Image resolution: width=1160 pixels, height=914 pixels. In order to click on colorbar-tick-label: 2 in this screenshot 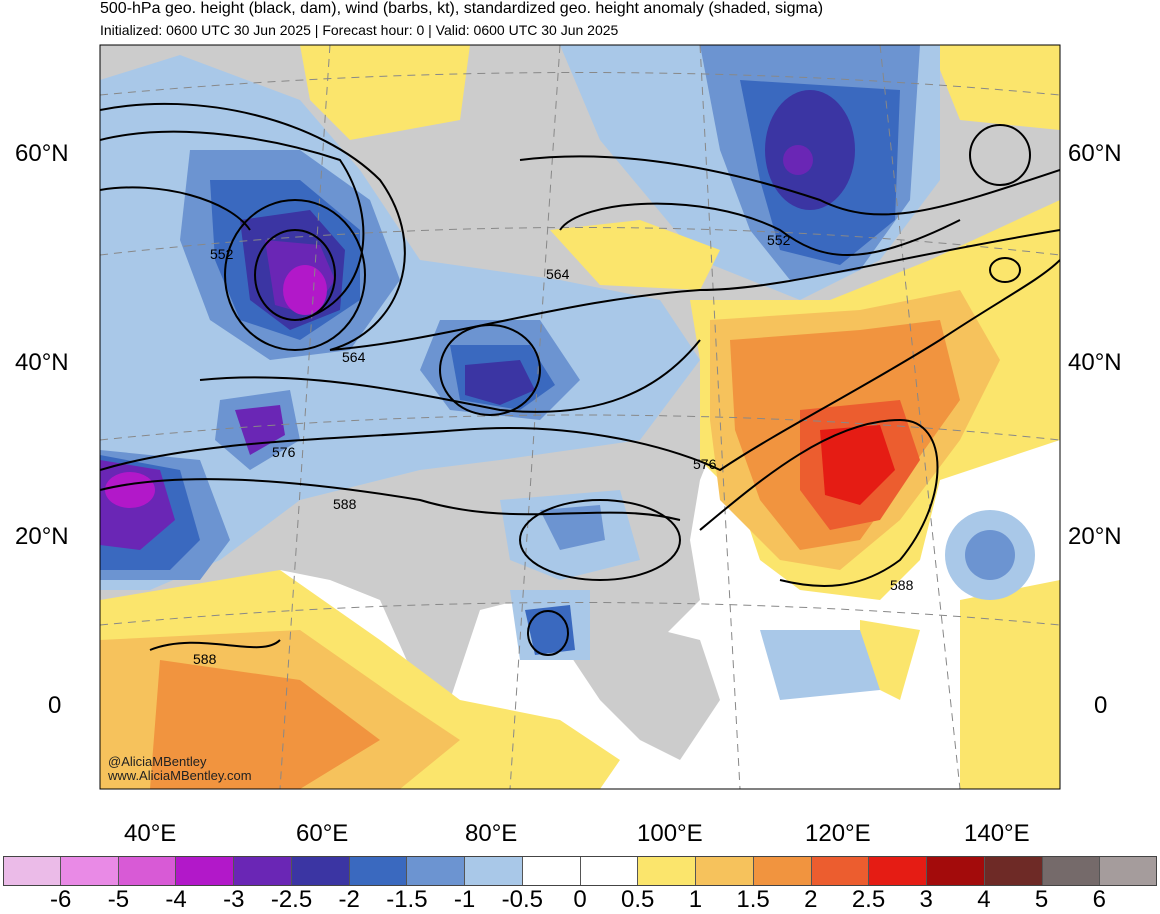, I will do `click(811, 899)`.